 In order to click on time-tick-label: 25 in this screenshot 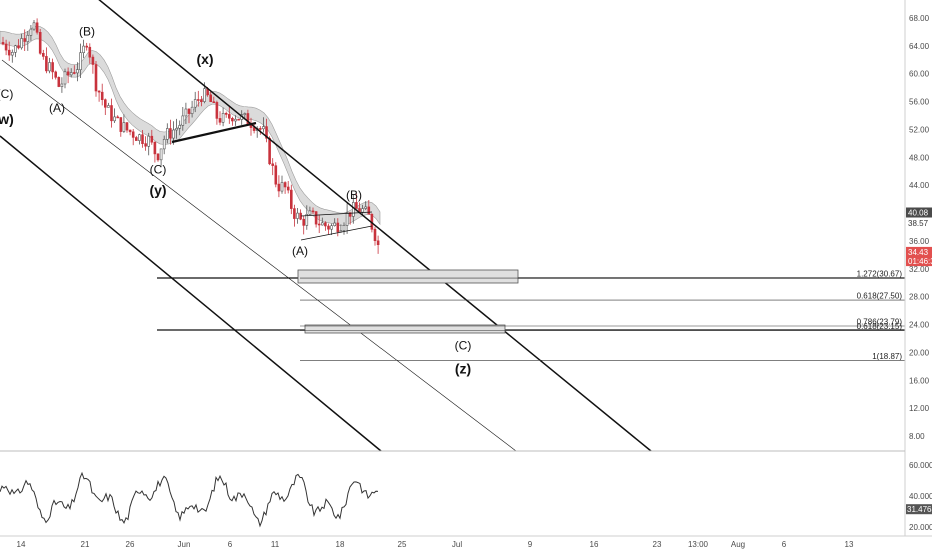, I will do `click(402, 544)`.